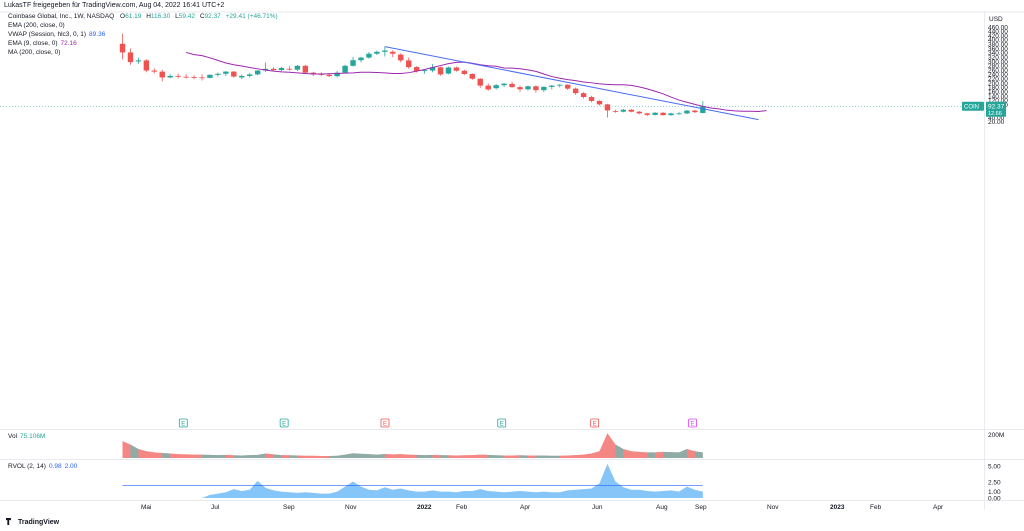 This screenshot has height=531, width=1024. I want to click on rvol-area, so click(412, 480).